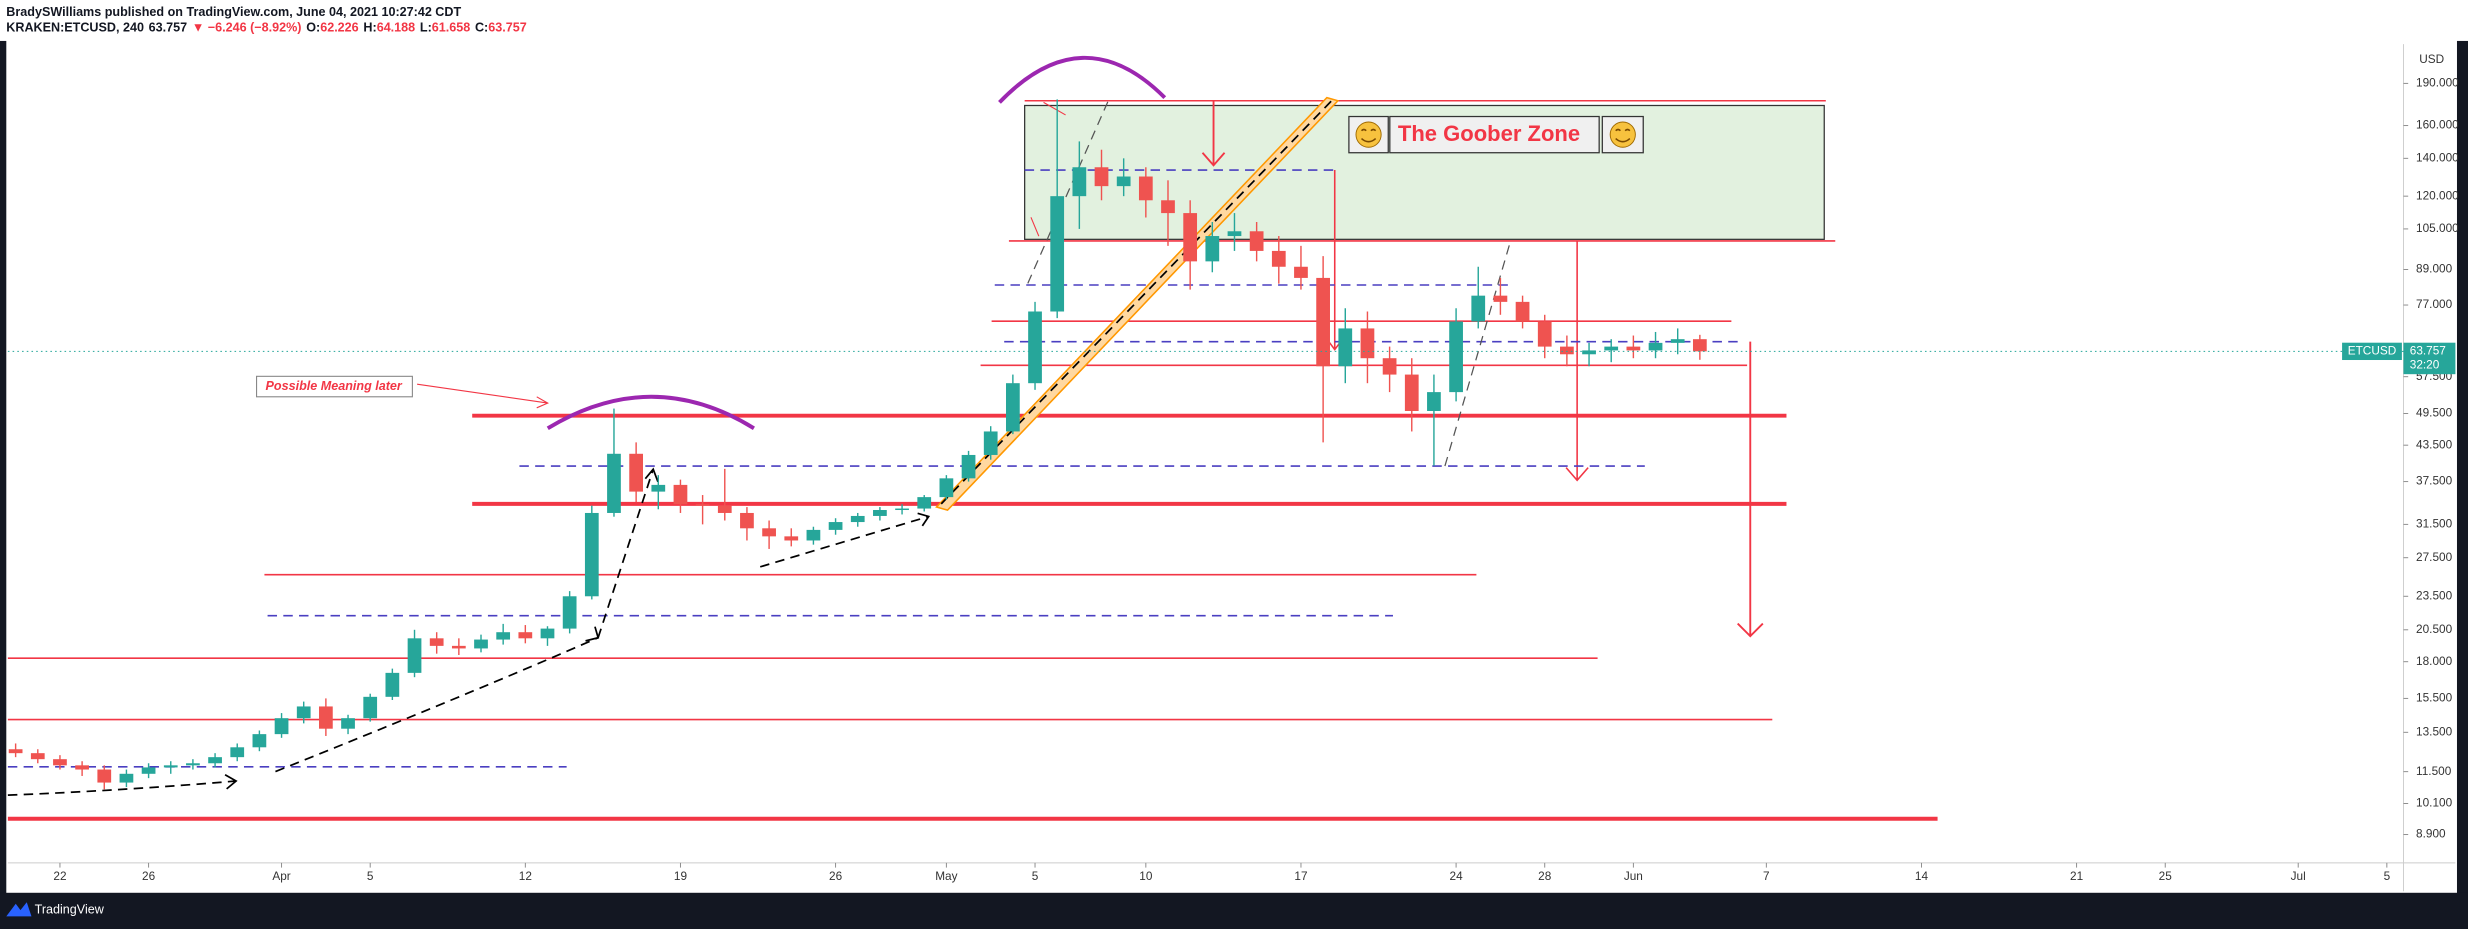  What do you see at coordinates (2434, 481) in the screenshot?
I see `y-tick-label: 37.500` at bounding box center [2434, 481].